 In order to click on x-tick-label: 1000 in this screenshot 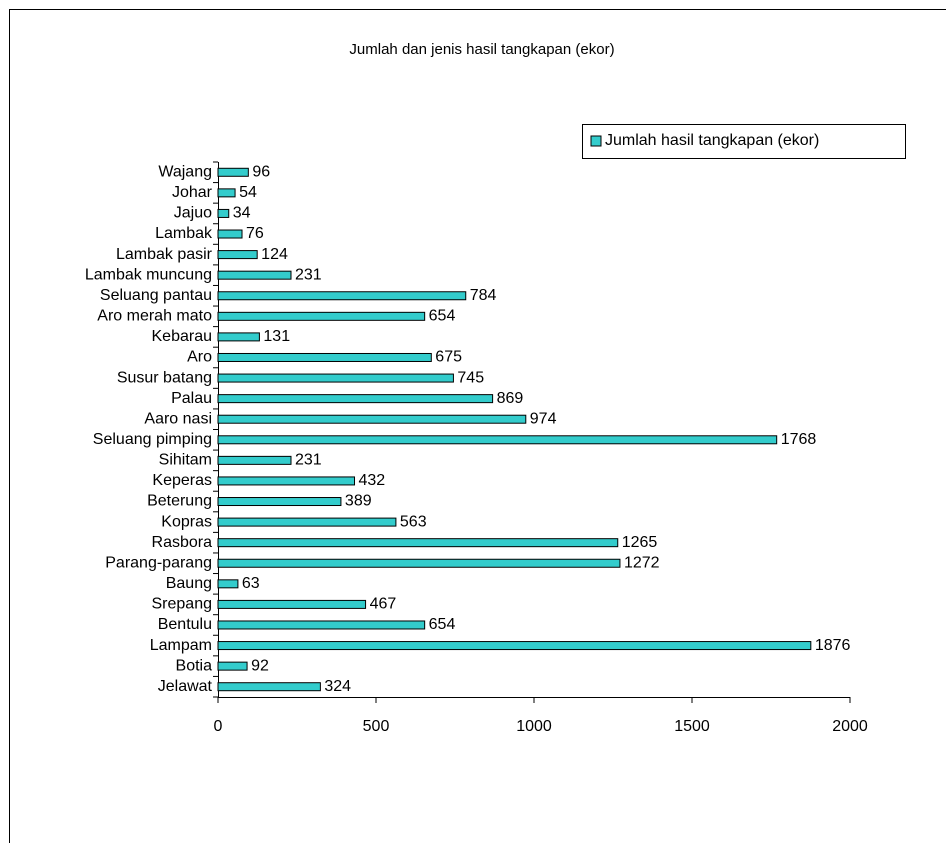, I will do `click(534, 726)`.